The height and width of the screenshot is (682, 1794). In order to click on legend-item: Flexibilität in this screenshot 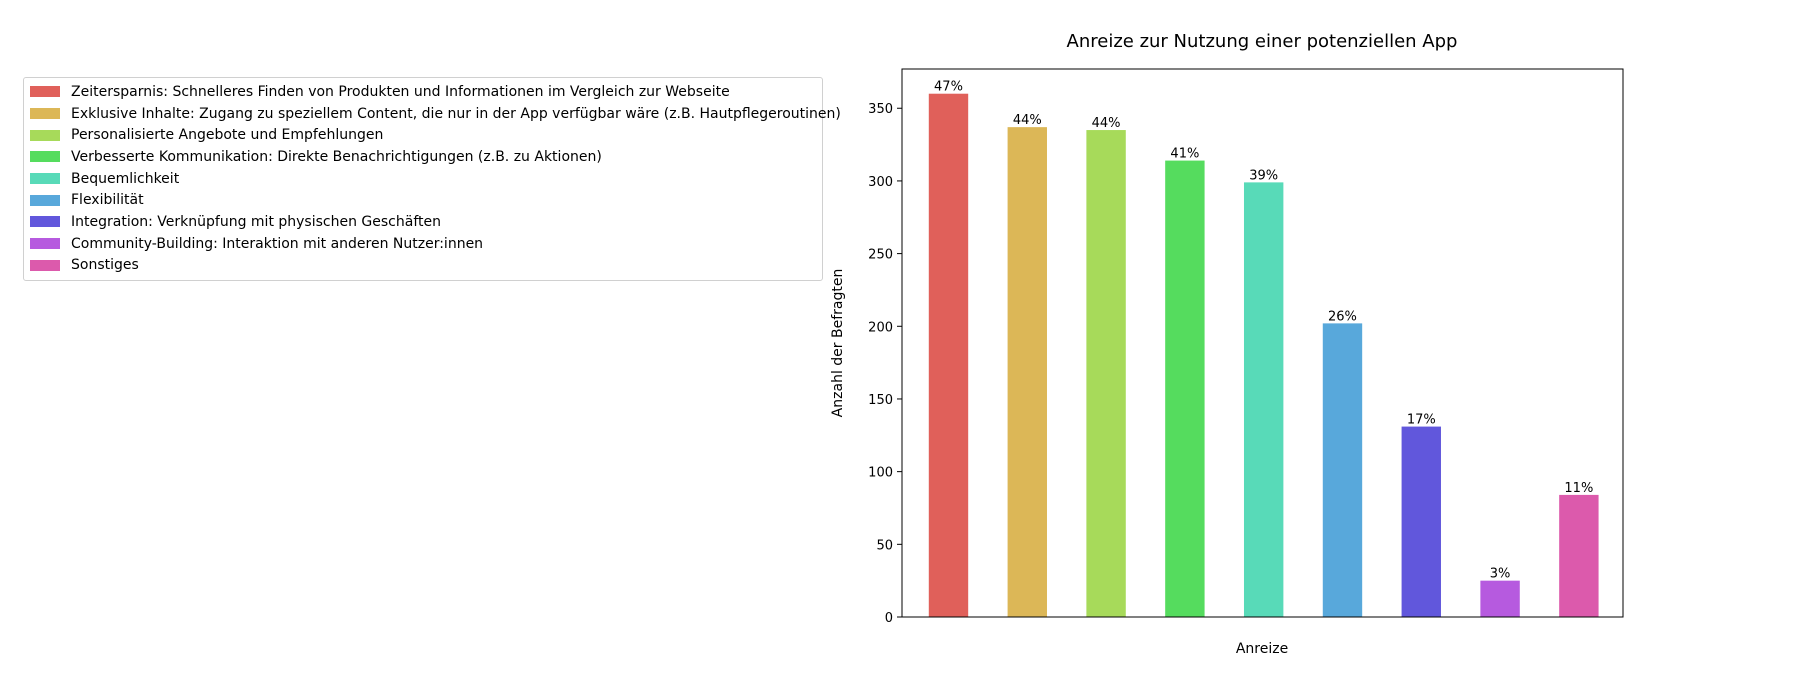, I will do `click(422, 200)`.